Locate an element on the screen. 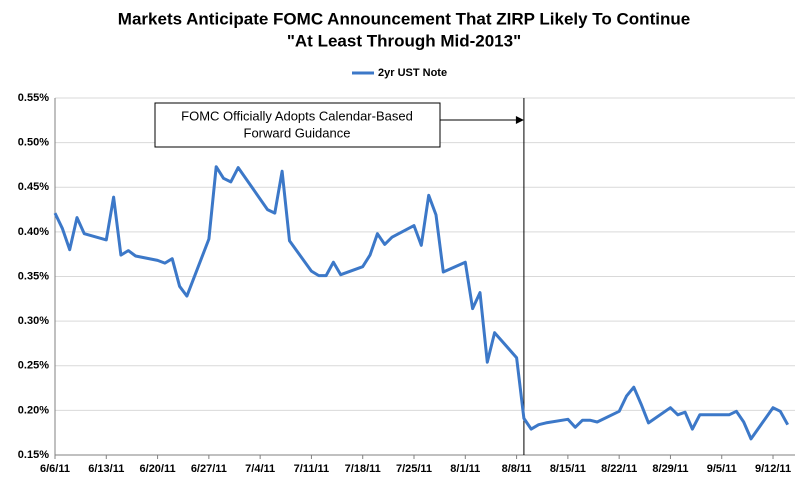 This screenshot has height=486, width=808. x-tick-label: 6/13/11 is located at coordinates (106, 469).